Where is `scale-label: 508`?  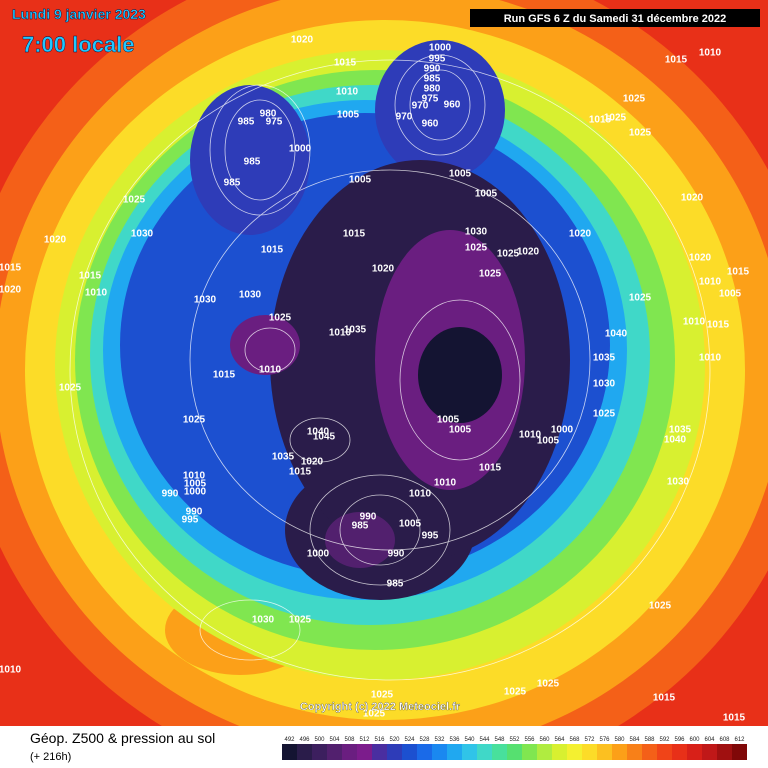 scale-label: 508 is located at coordinates (349, 740).